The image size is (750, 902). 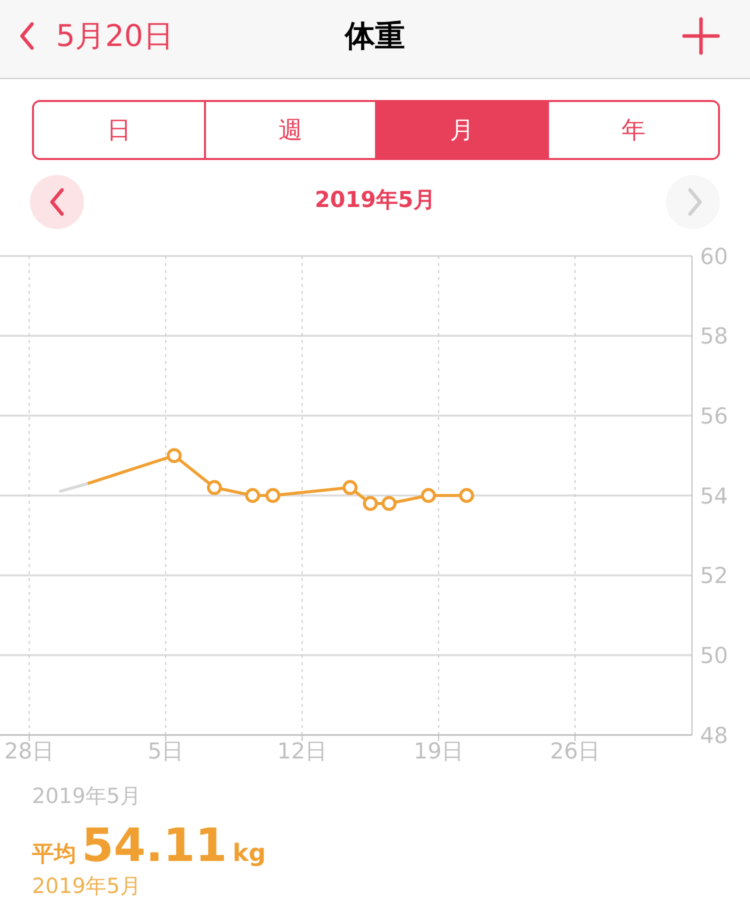 What do you see at coordinates (714, 417) in the screenshot?
I see `y-tick-label: 56` at bounding box center [714, 417].